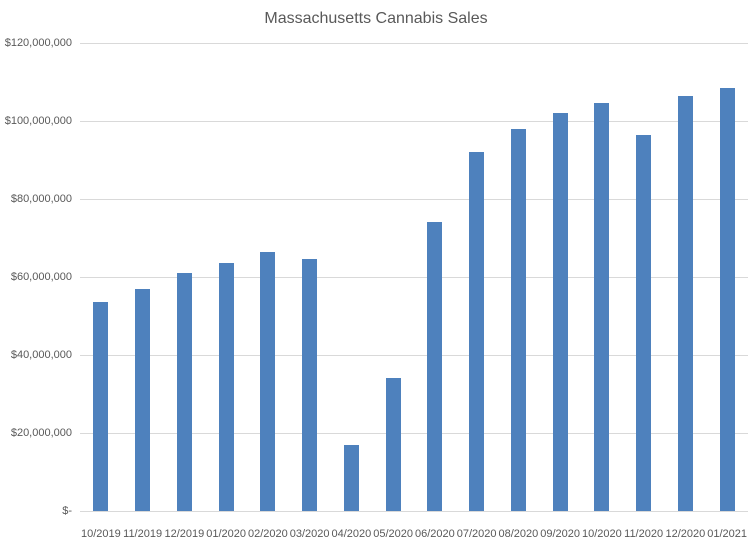 The image size is (752, 550). Describe the element at coordinates (143, 399) in the screenshot. I see `bar-11-2019` at that location.